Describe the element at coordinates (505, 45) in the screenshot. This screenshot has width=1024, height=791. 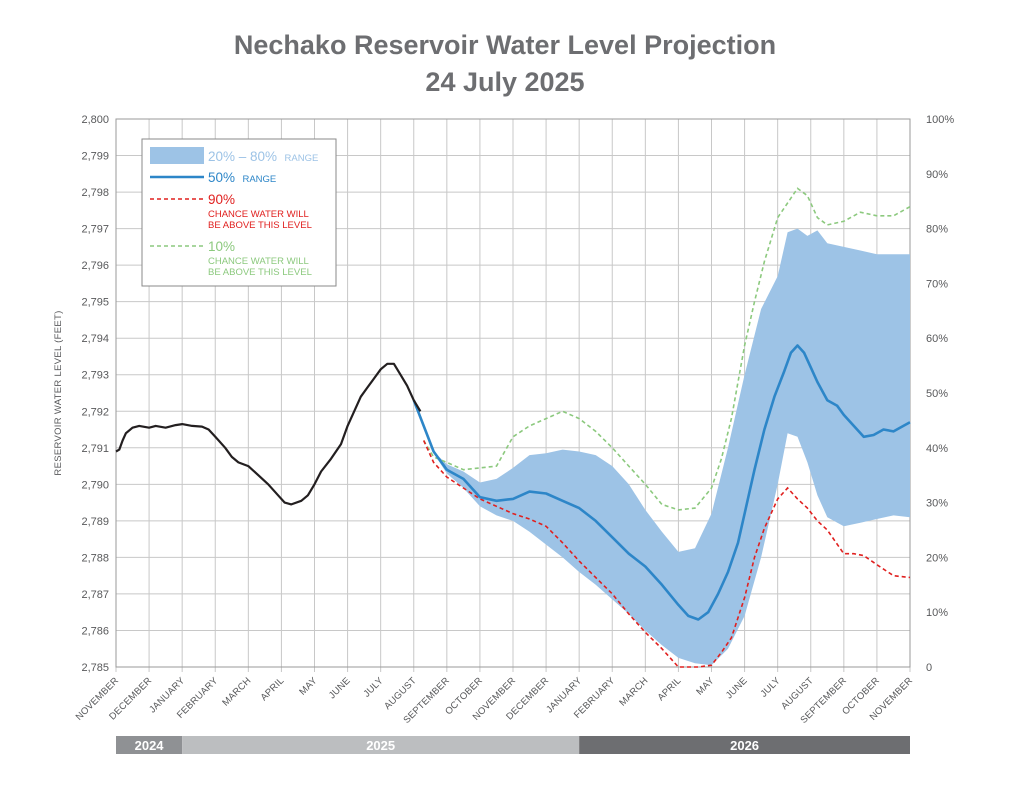
I see `chart-title: Nechako Reservoir Water Level Projection` at that location.